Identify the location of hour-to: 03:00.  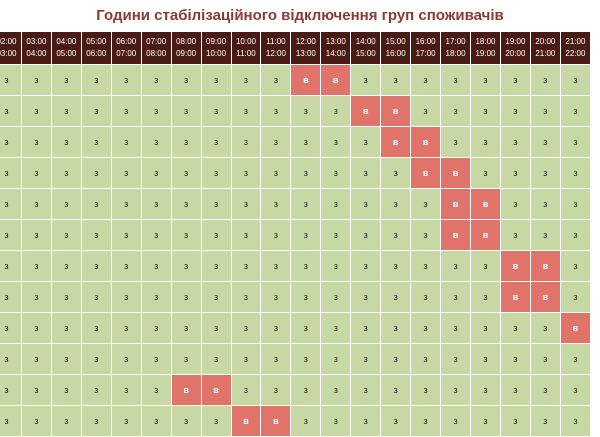
(8, 53).